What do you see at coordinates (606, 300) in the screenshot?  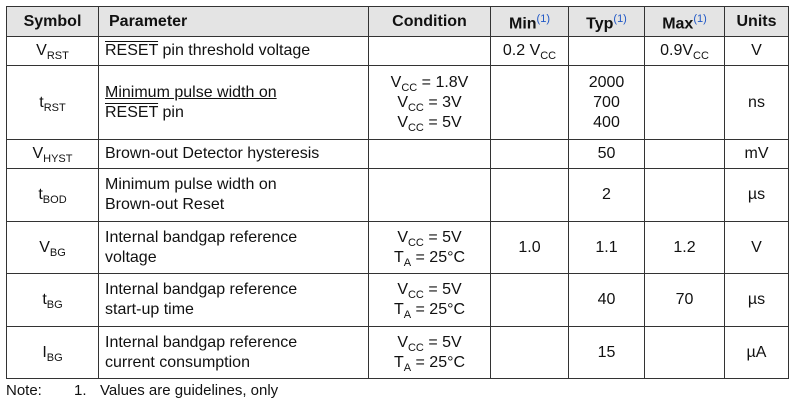 I see `typ-cell: 40` at bounding box center [606, 300].